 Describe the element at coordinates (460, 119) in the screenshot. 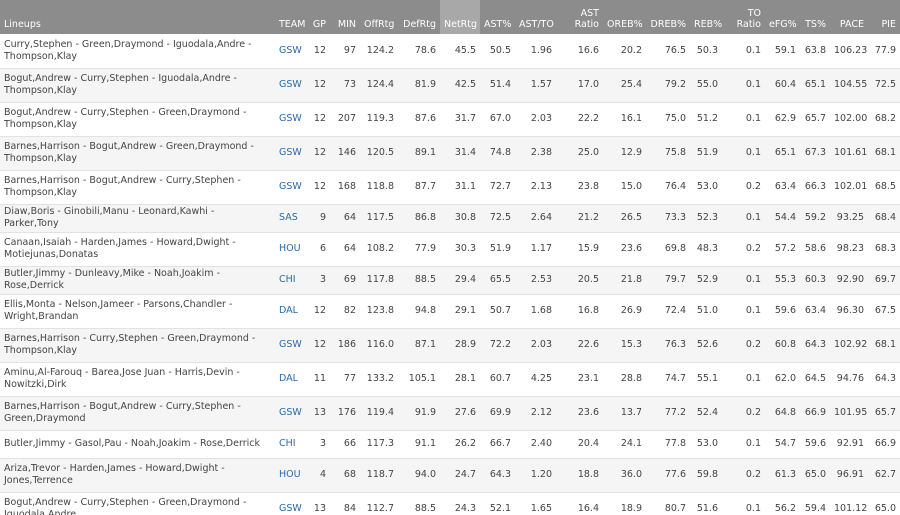

I see `stat-cell: 31.7` at that location.